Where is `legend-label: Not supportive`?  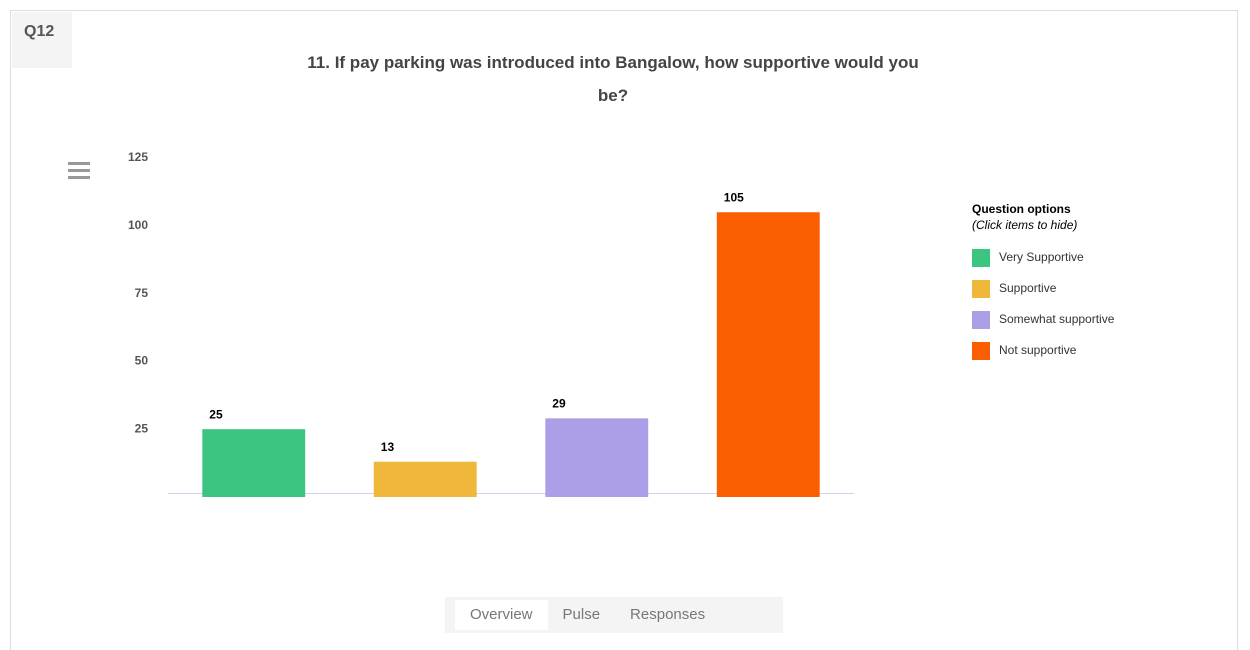
legend-label: Not supportive is located at coordinates (1038, 350).